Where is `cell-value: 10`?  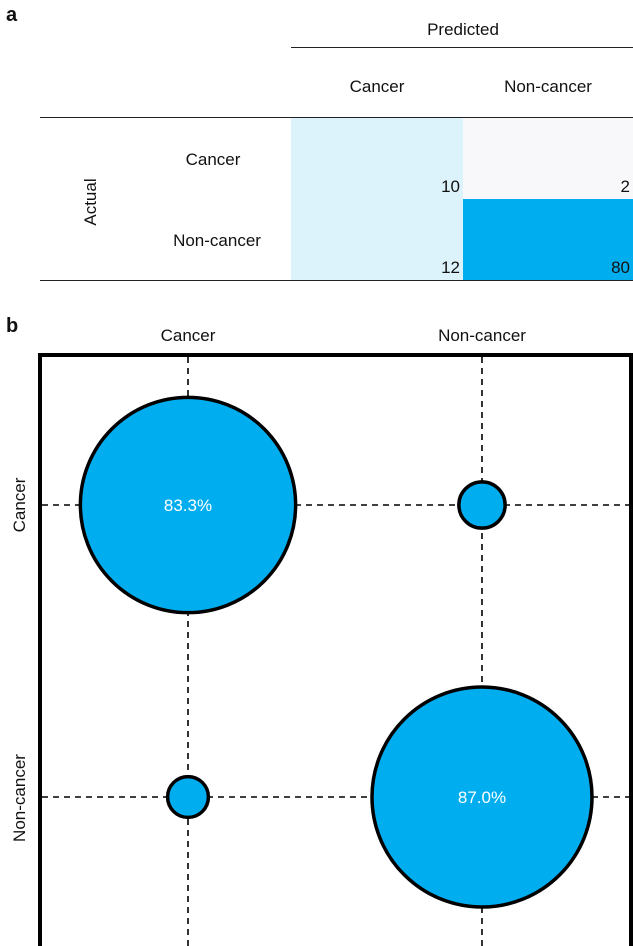 cell-value: 10 is located at coordinates (450, 186).